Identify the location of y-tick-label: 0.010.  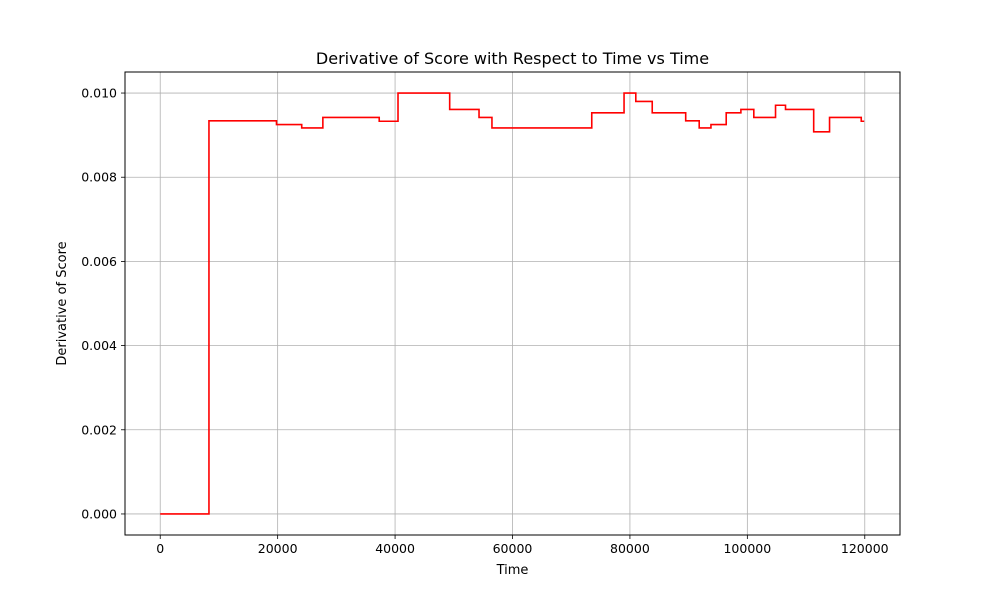
(99, 93).